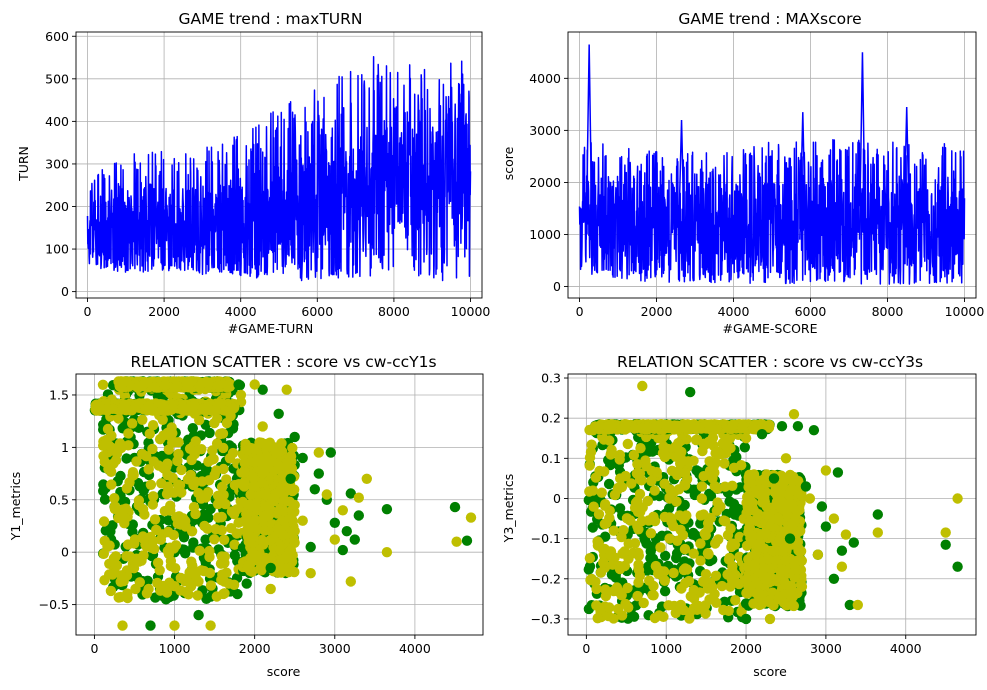  I want to click on y-tick-label: 1, so click(65, 447).